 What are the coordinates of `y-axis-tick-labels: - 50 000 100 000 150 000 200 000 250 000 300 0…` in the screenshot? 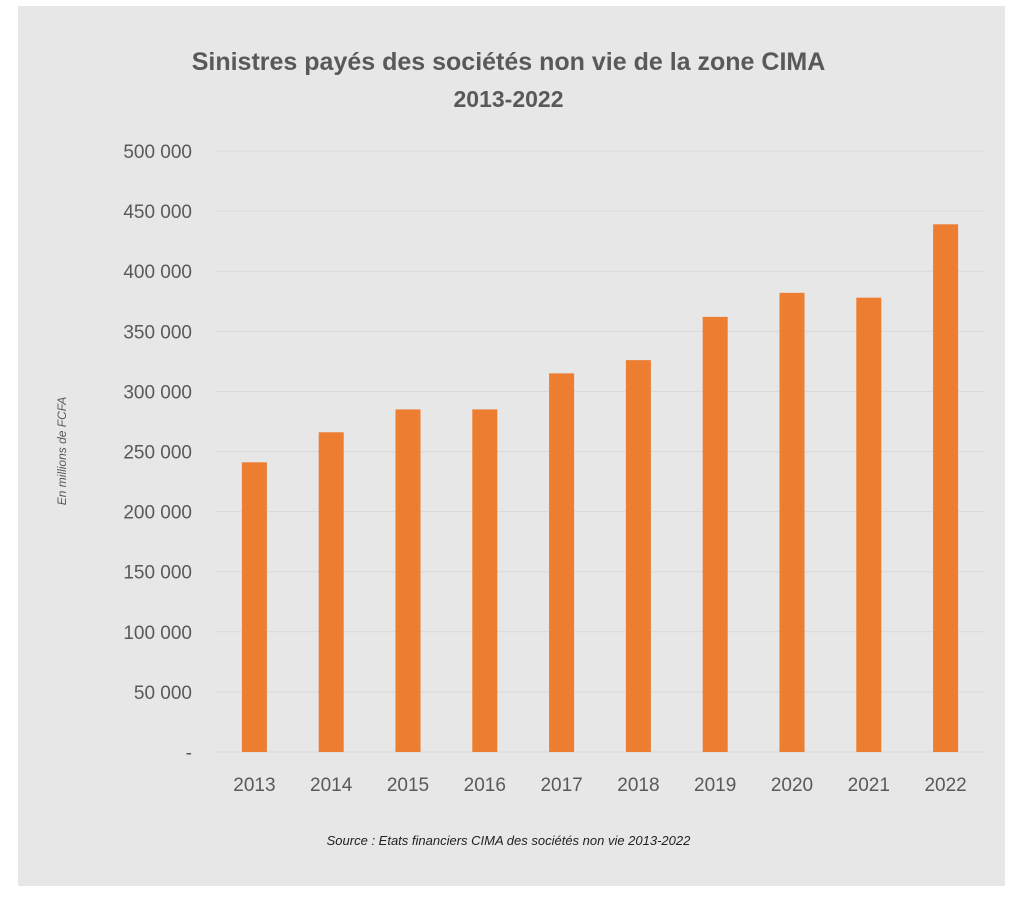 It's located at (157, 453).